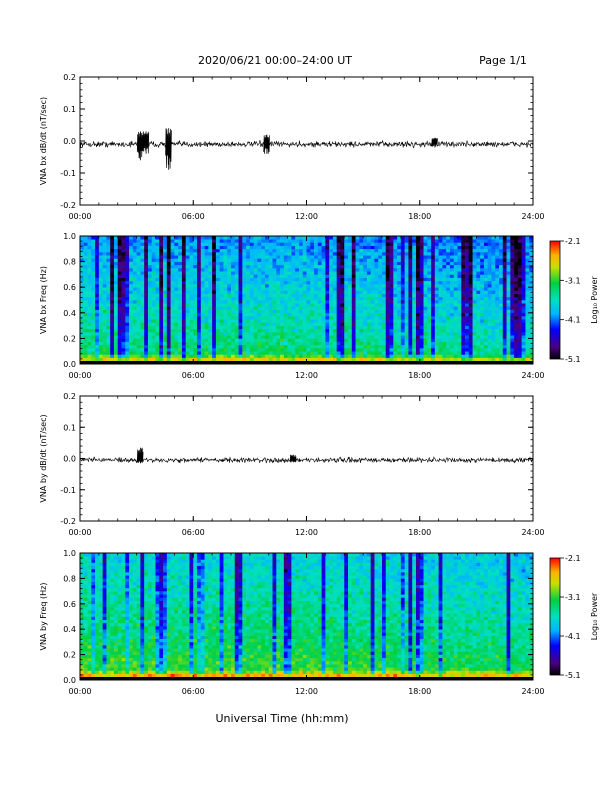  I want to click on x-tick-label: 24:00, so click(532, 375).